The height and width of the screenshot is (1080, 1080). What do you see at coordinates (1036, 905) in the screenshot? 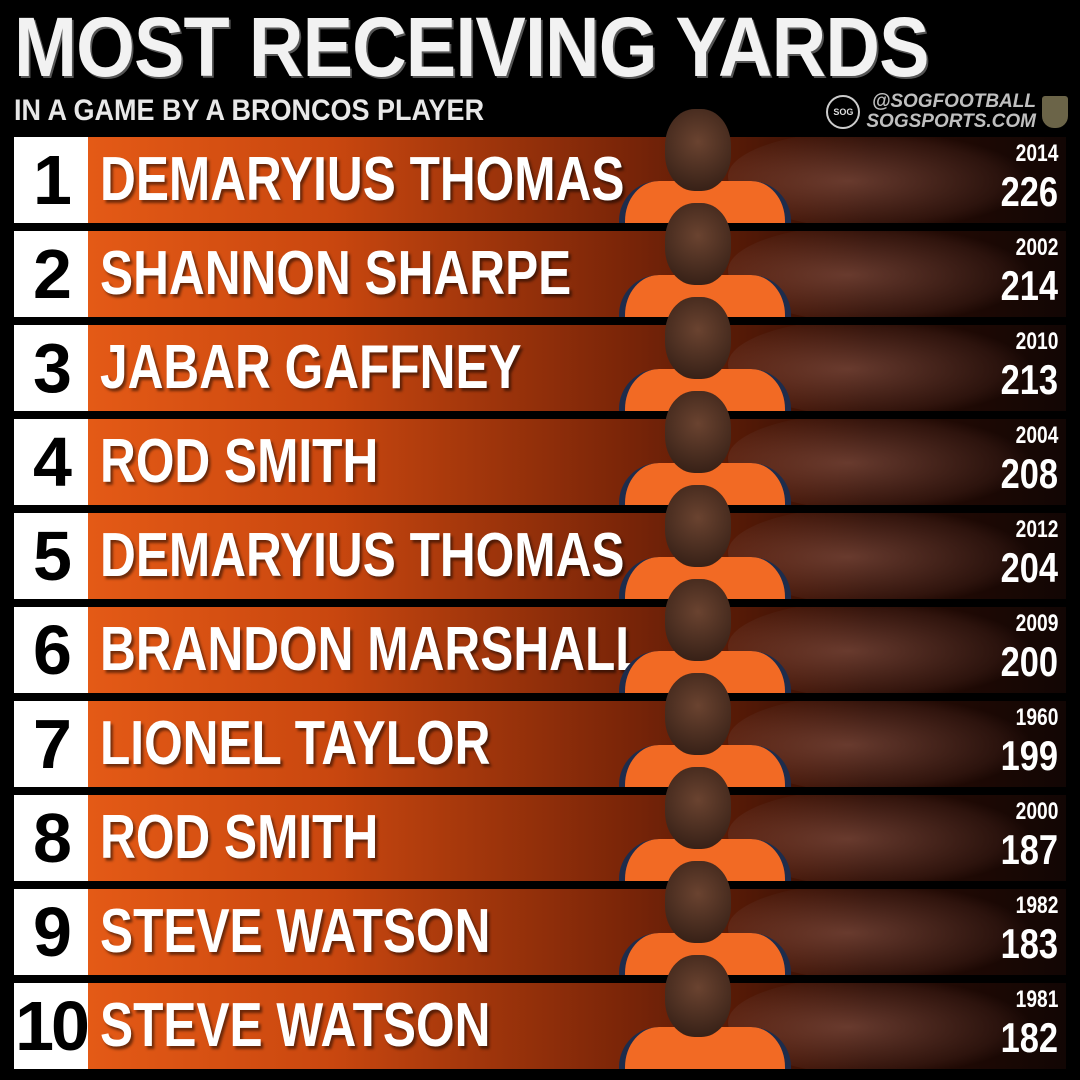
I see `game-year: 1982` at bounding box center [1036, 905].